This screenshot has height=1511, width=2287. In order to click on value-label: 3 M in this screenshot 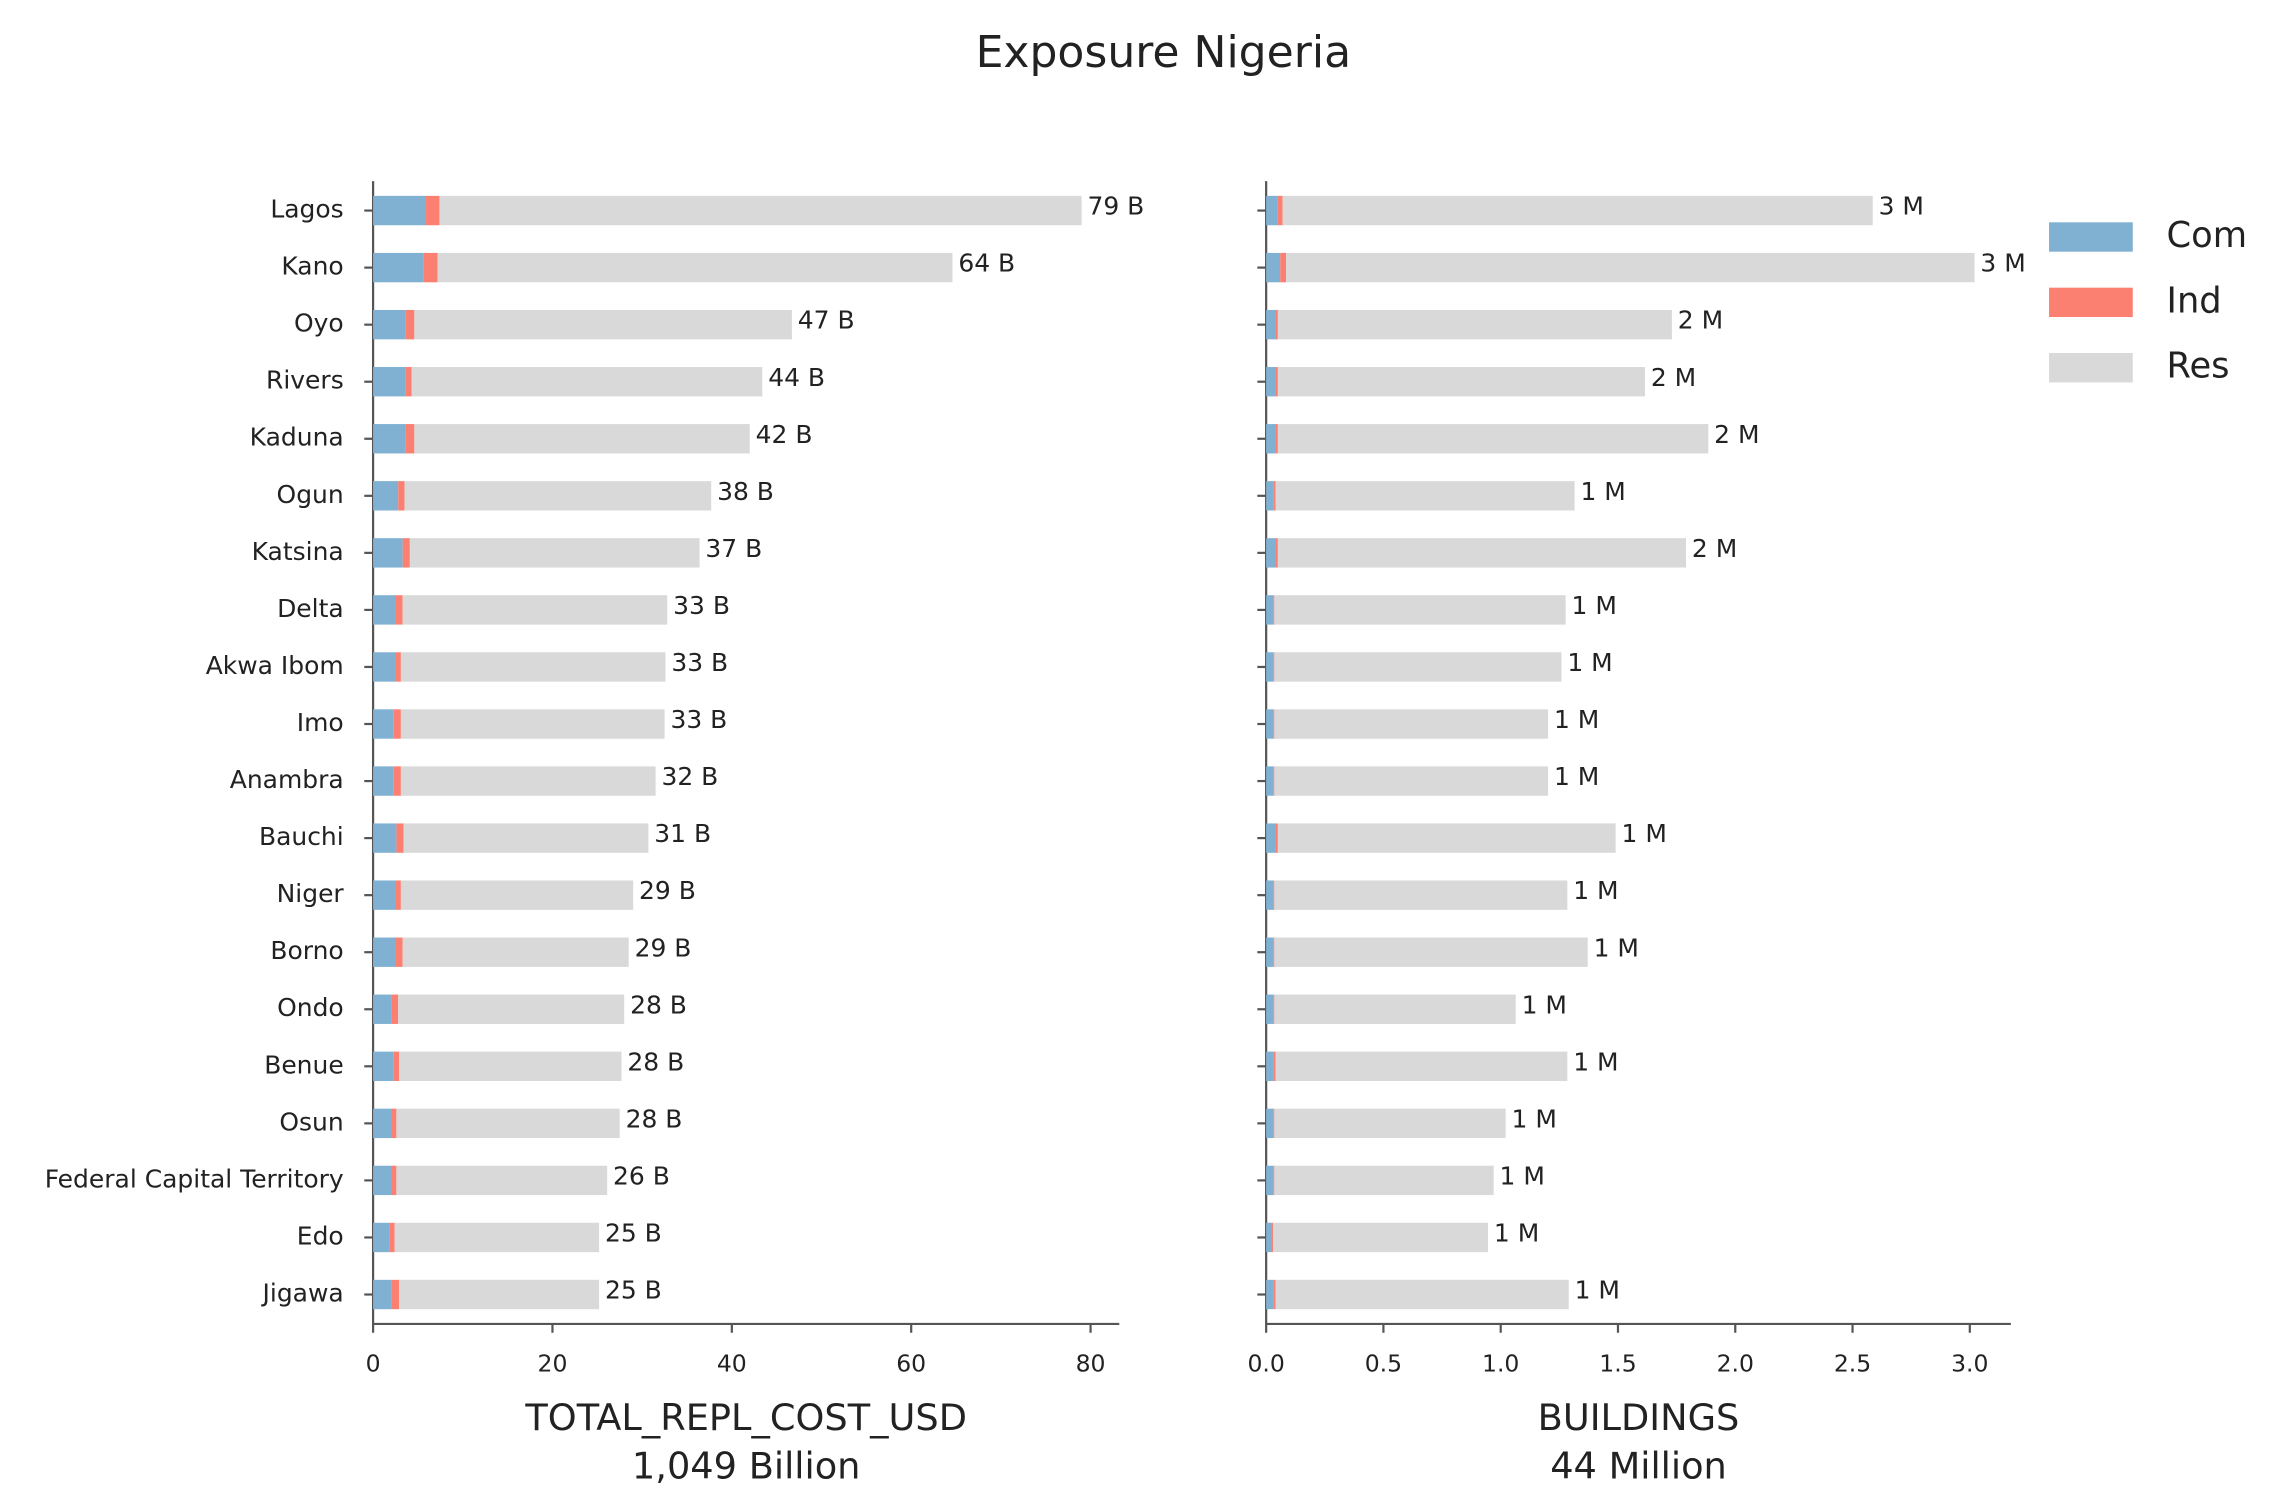, I will do `click(1901, 206)`.